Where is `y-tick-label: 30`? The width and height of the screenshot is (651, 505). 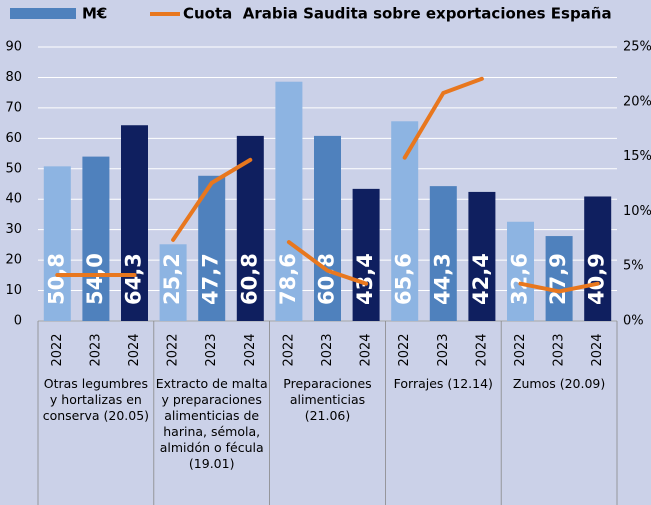 y-tick-label: 30 is located at coordinates (13, 229).